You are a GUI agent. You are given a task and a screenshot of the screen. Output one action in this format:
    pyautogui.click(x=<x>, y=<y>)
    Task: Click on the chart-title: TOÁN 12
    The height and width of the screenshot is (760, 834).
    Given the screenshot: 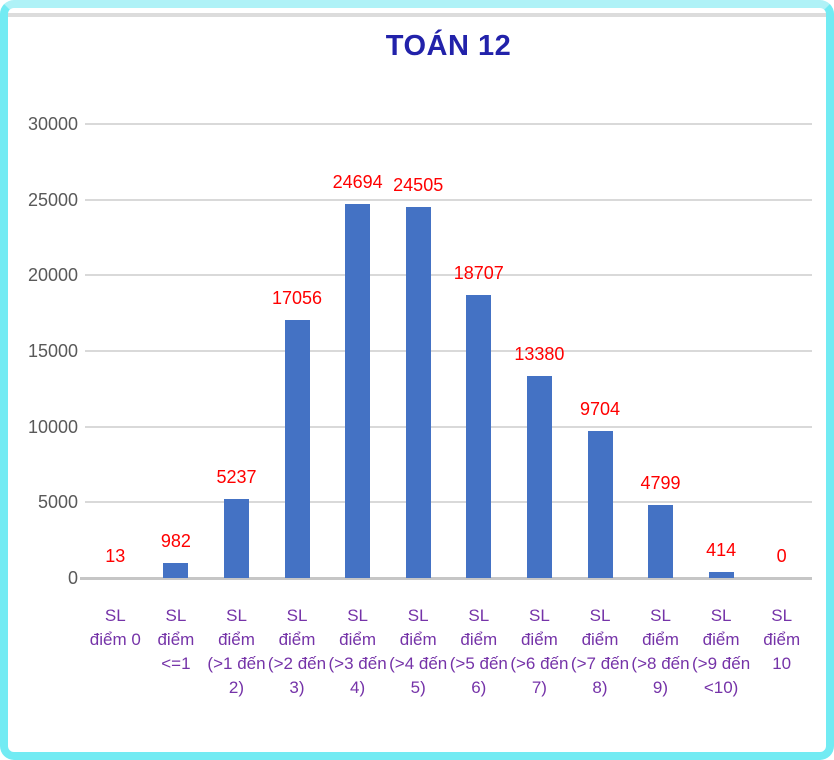 What is the action you would take?
    pyautogui.click(x=448, y=46)
    